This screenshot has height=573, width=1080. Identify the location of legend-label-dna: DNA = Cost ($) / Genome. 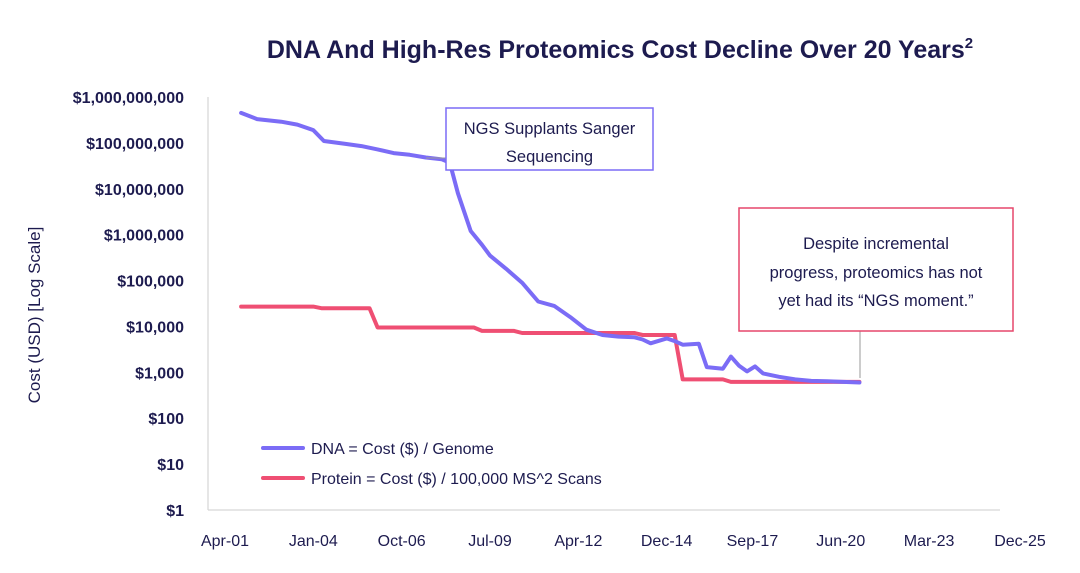
(402, 449).